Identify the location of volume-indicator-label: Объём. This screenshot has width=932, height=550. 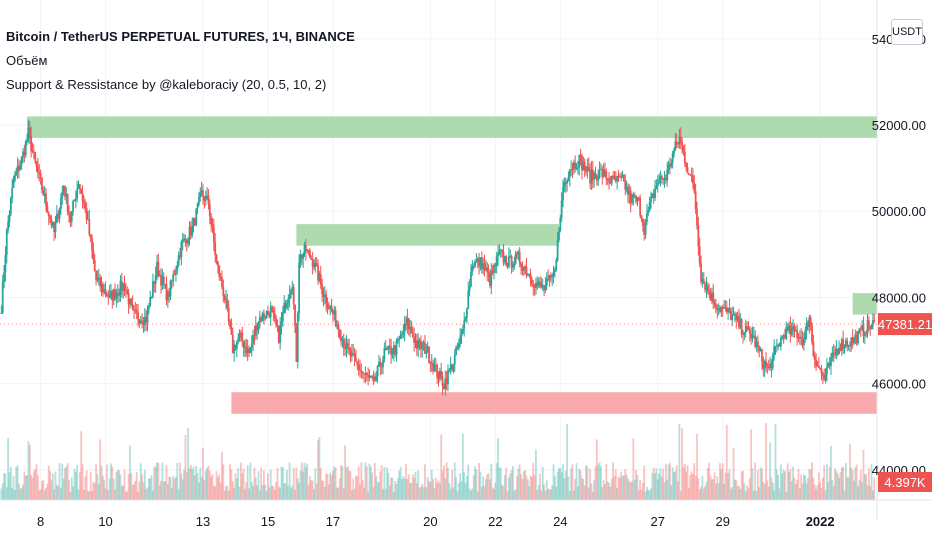
(27, 60).